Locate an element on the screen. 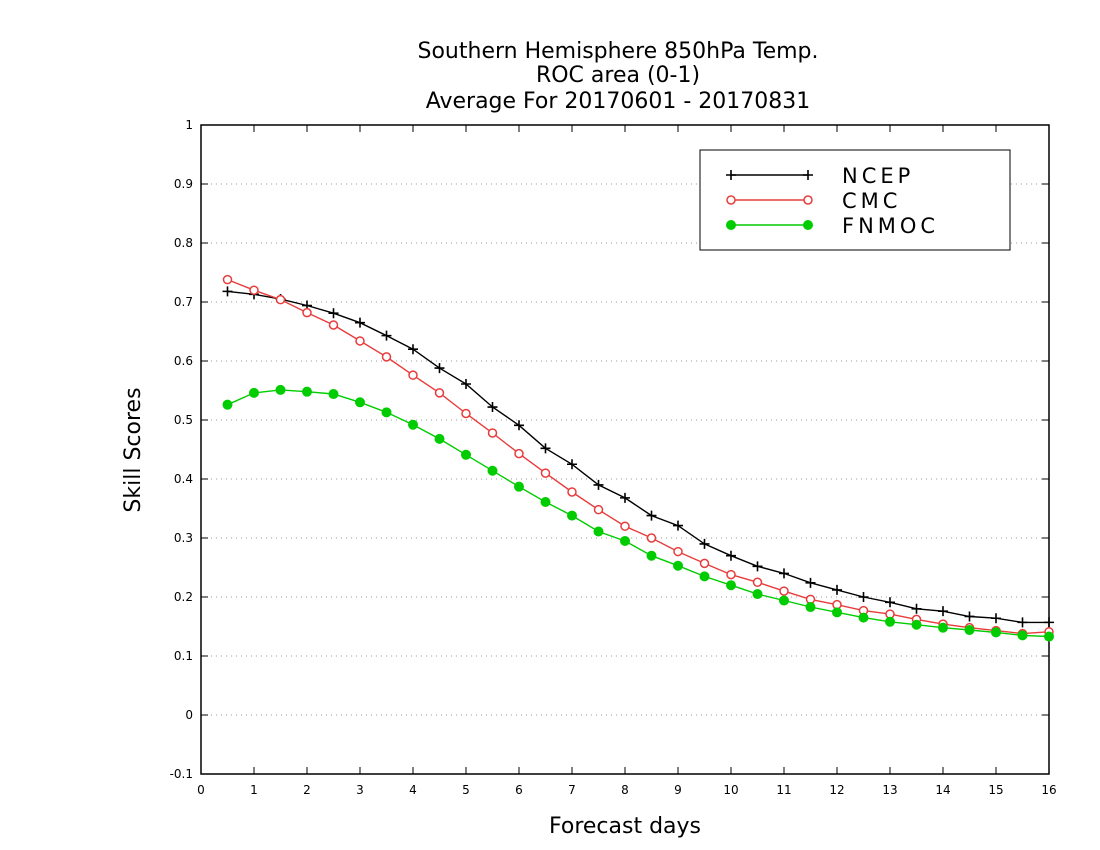 The height and width of the screenshot is (850, 1100). legend-entry-ncep: NCEP is located at coordinates (818, 176).